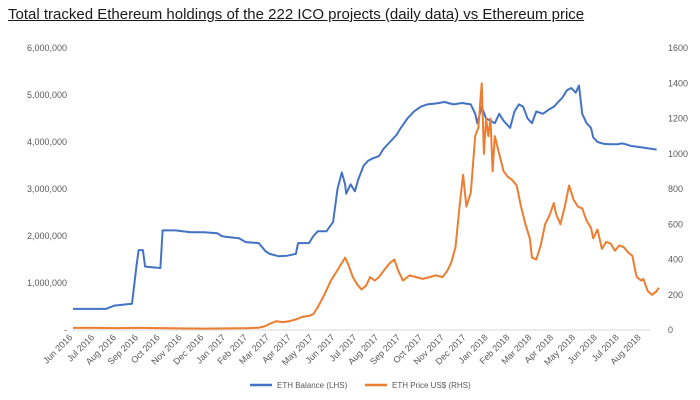 The height and width of the screenshot is (400, 700). Describe the element at coordinates (678, 83) in the screenshot. I see `right-tick-label: 1400` at that location.